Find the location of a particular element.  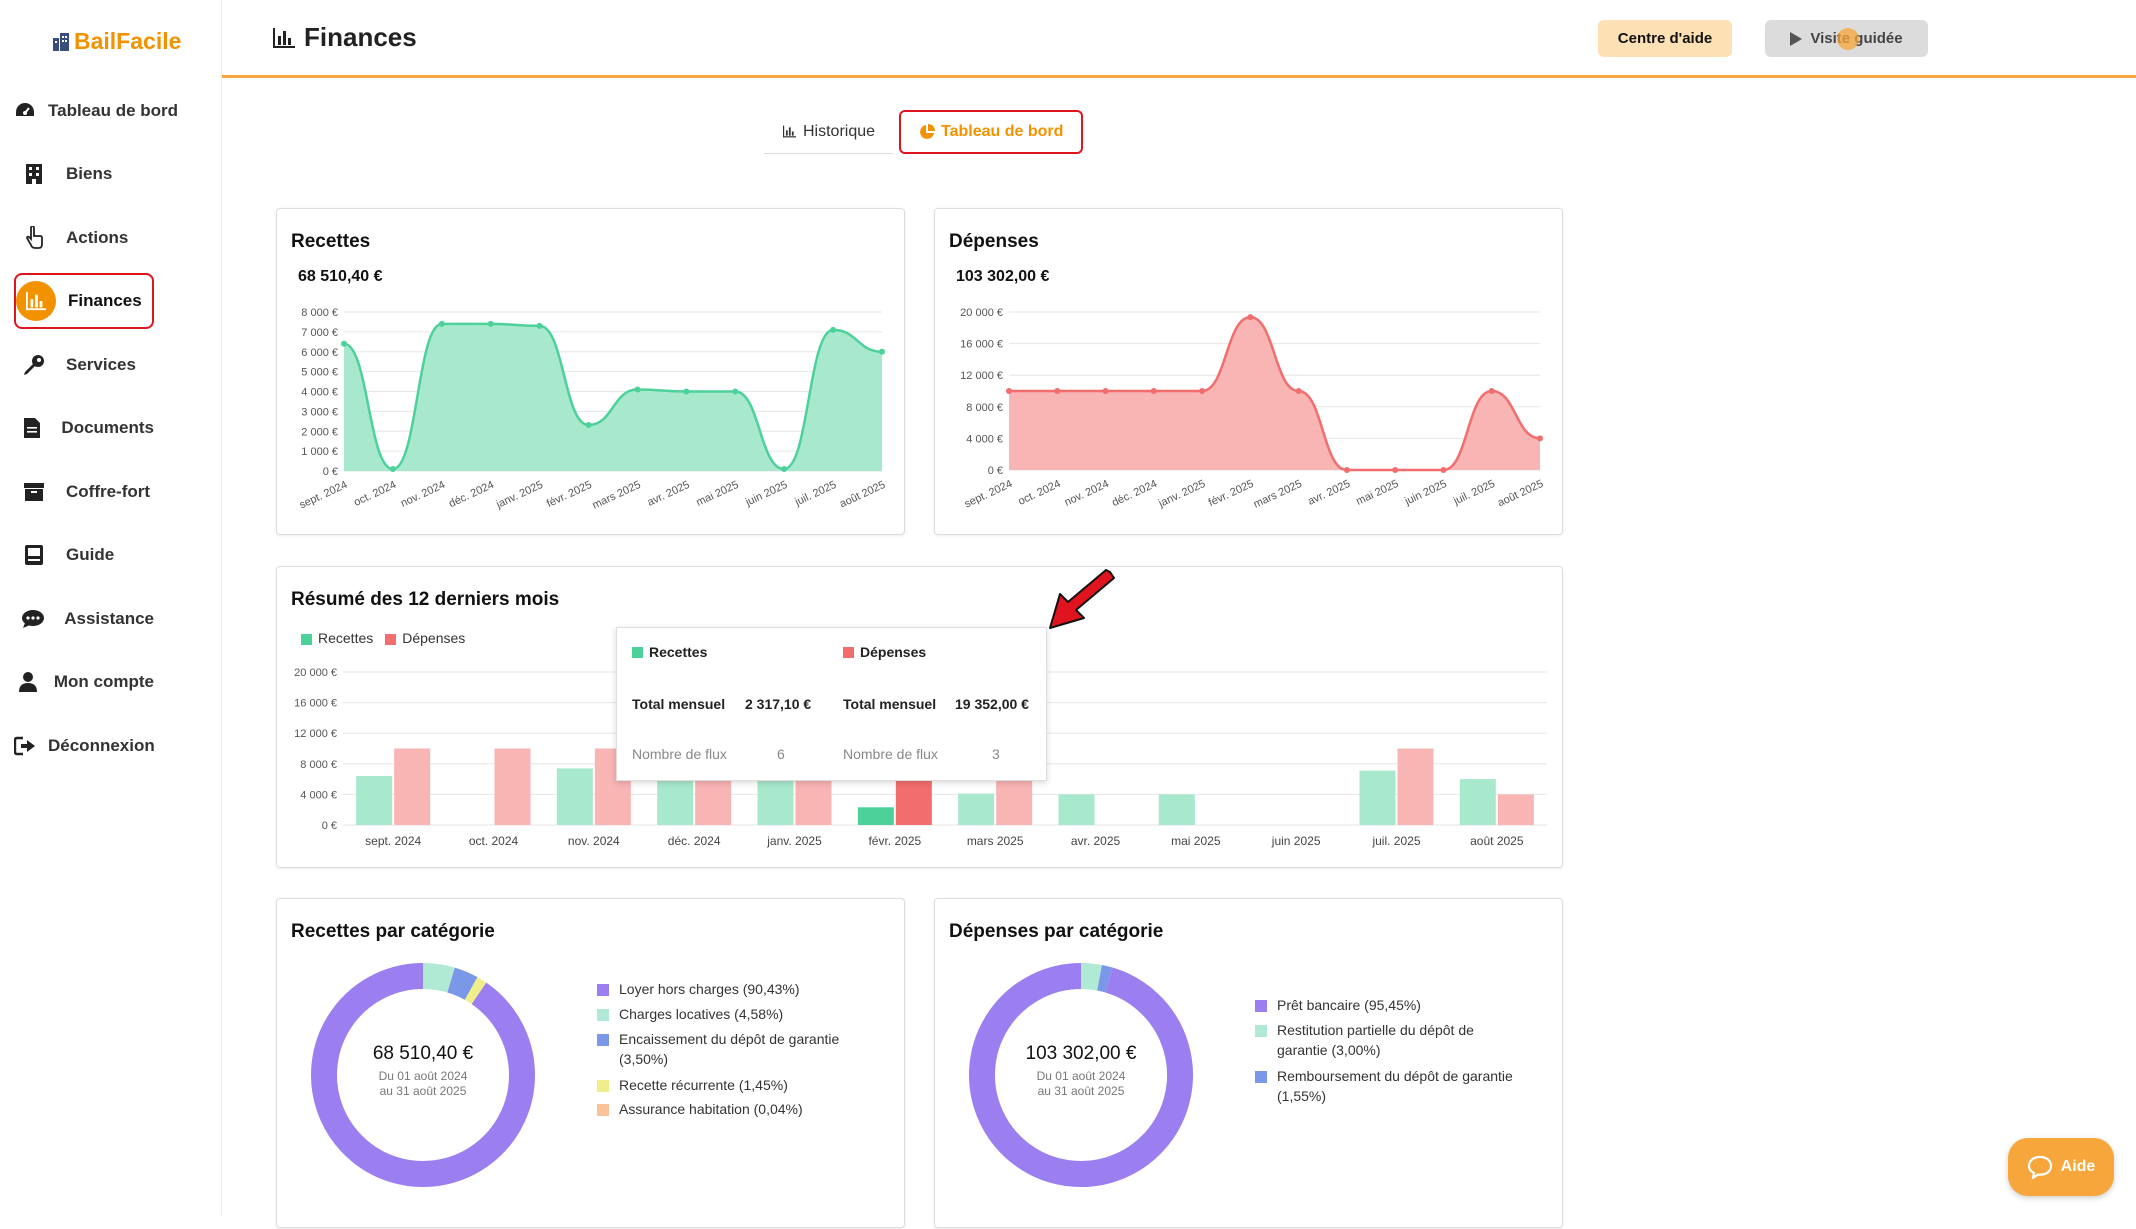

x-tick-label: nov. 2024 is located at coordinates (423, 494).